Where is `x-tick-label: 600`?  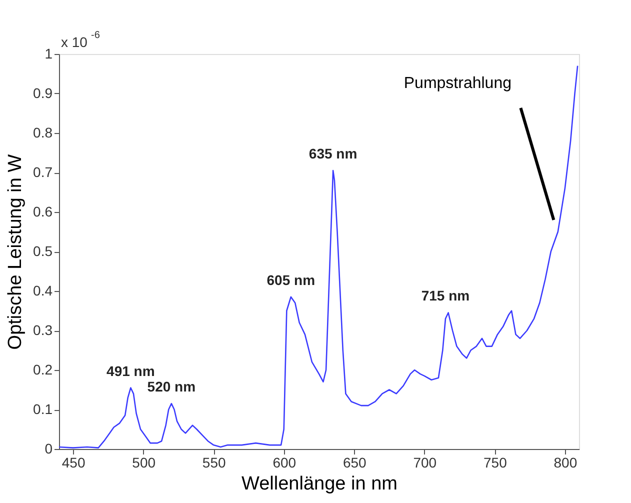
x-tick-label: 600 is located at coordinates (284, 462).